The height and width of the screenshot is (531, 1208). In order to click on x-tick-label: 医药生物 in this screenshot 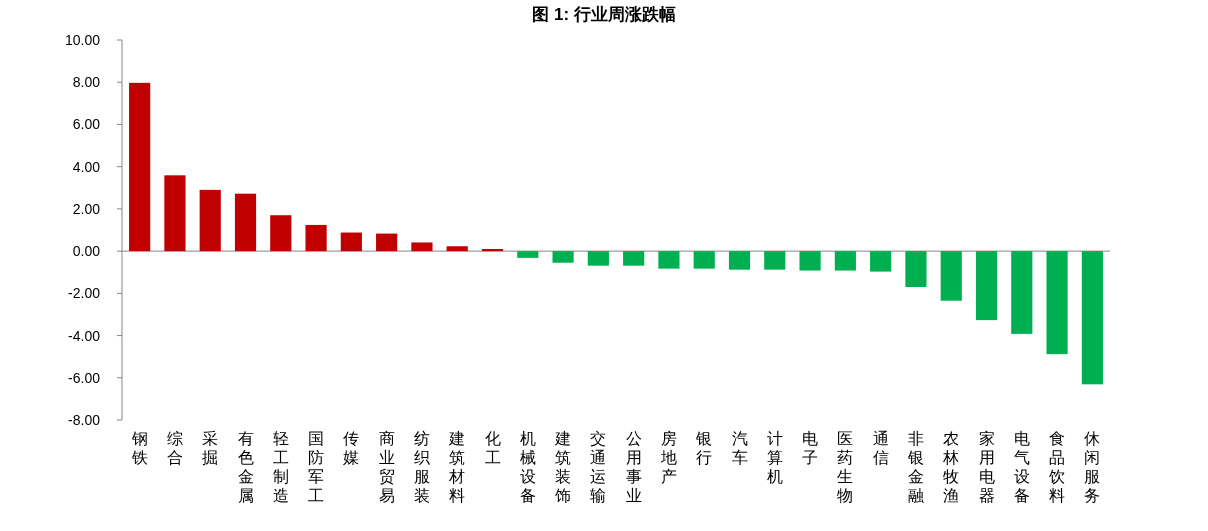, I will do `click(845, 467)`.